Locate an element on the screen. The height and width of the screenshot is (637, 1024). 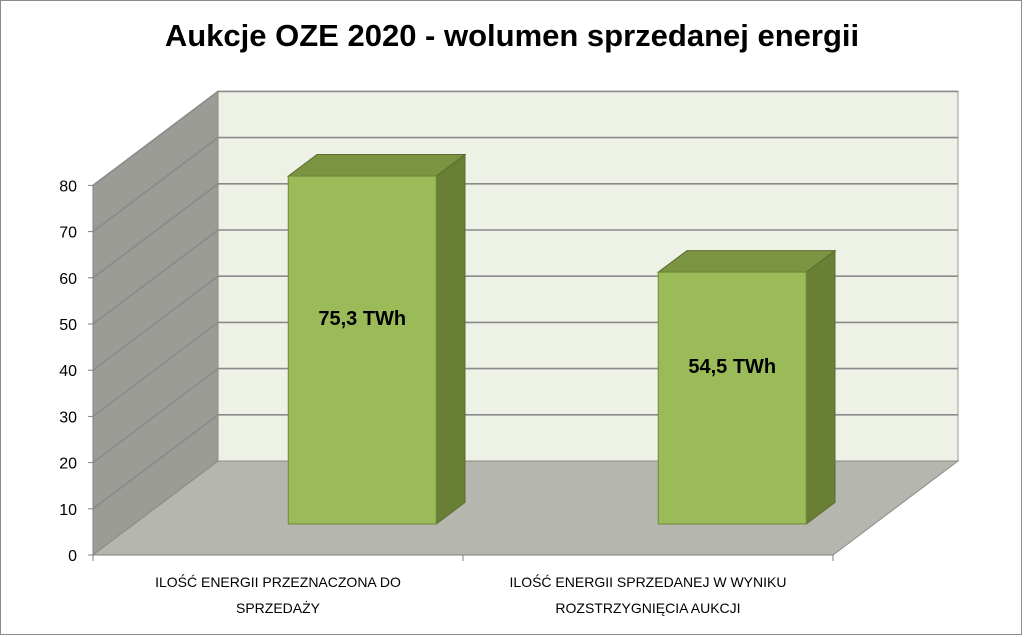
y-tick-label: 60 is located at coordinates (68, 279).